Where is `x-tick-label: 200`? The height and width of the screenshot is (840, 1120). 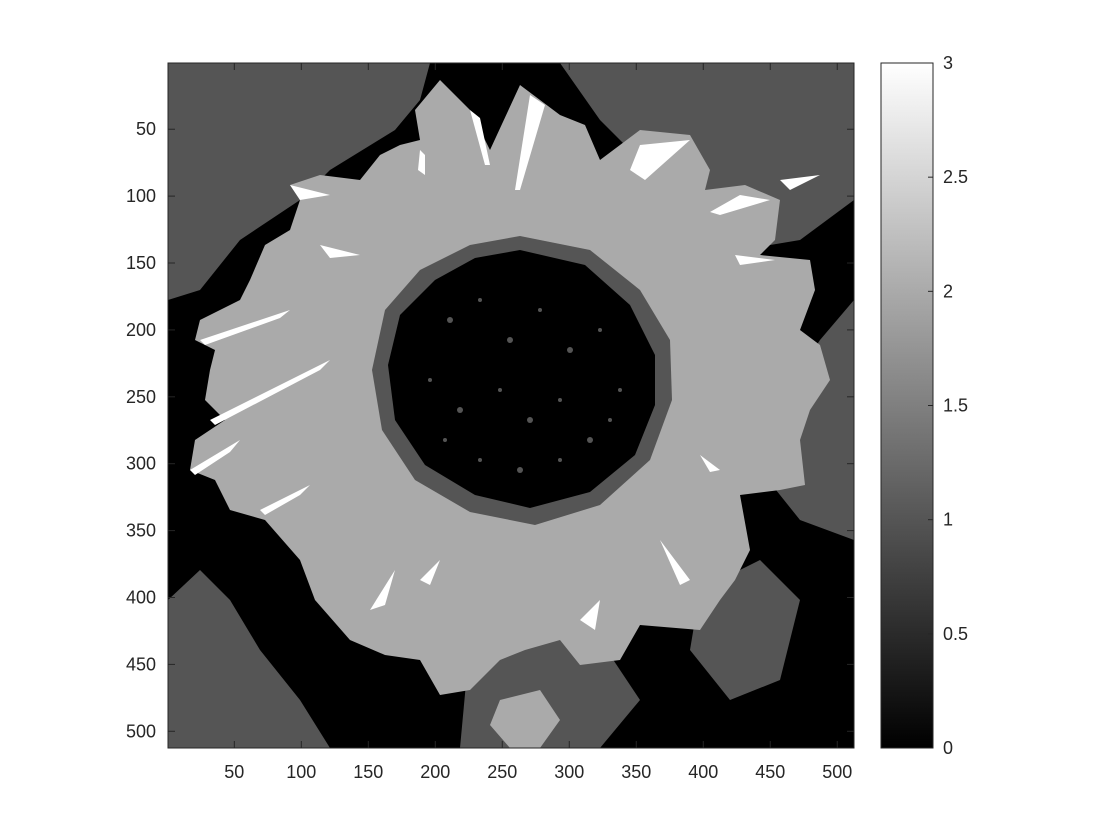
x-tick-label: 200 is located at coordinates (435, 772).